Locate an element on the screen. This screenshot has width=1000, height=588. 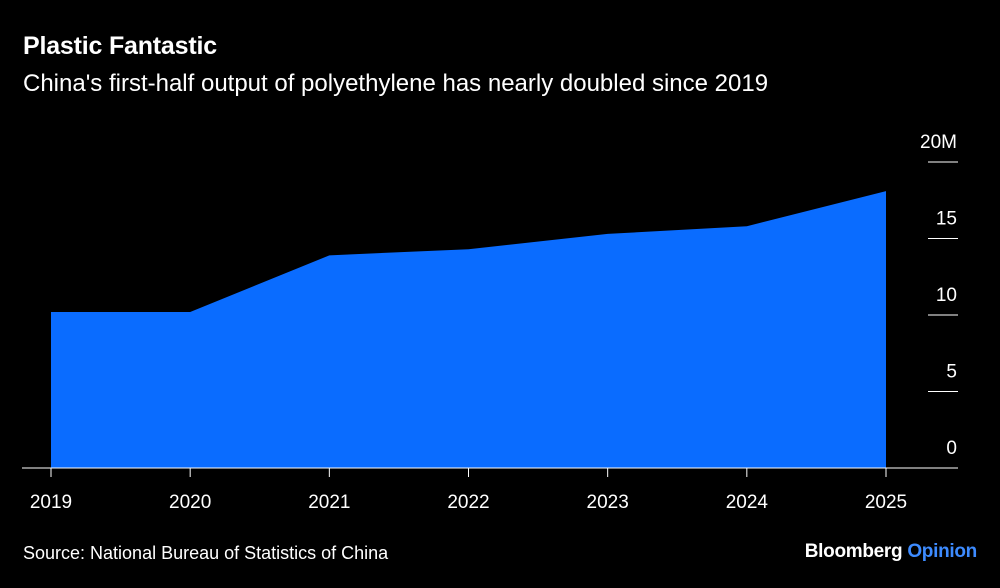
x-tick-label-2025: 2025 is located at coordinates (886, 502).